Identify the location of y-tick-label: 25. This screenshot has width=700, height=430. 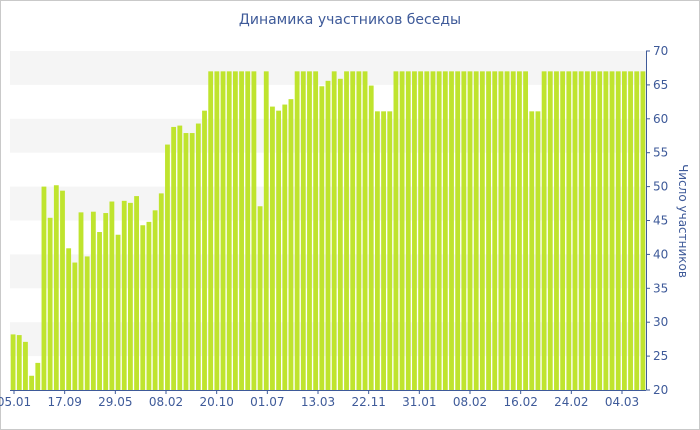
(660, 356).